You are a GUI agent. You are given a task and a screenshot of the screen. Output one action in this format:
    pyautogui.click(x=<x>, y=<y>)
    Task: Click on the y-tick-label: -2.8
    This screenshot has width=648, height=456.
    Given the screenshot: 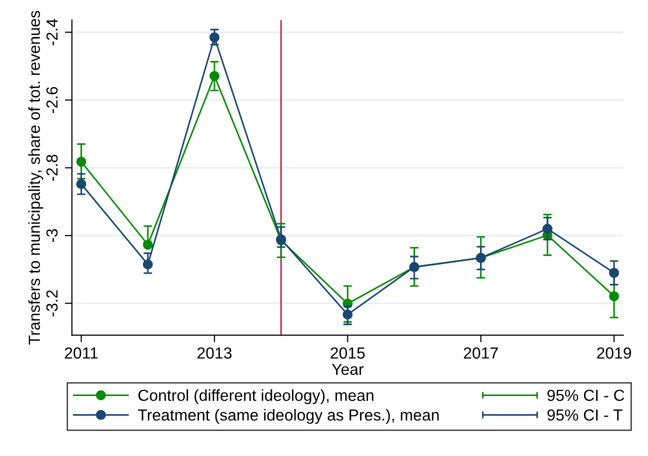 What is the action you would take?
    pyautogui.click(x=52, y=167)
    